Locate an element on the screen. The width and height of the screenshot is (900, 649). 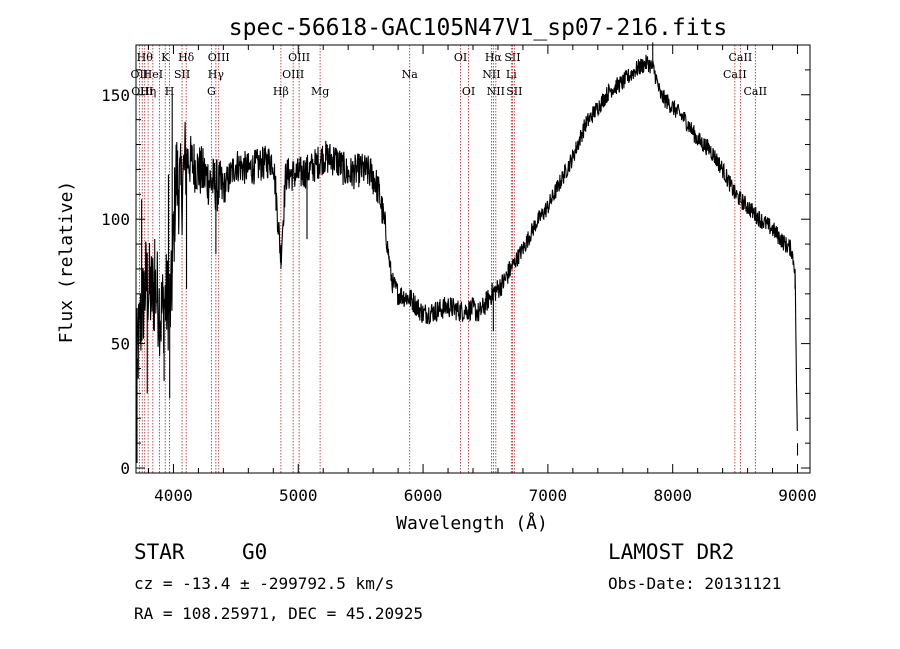
coordinates-line: RA = 108.25971, DEC = 45.20925 is located at coordinates (278, 613).